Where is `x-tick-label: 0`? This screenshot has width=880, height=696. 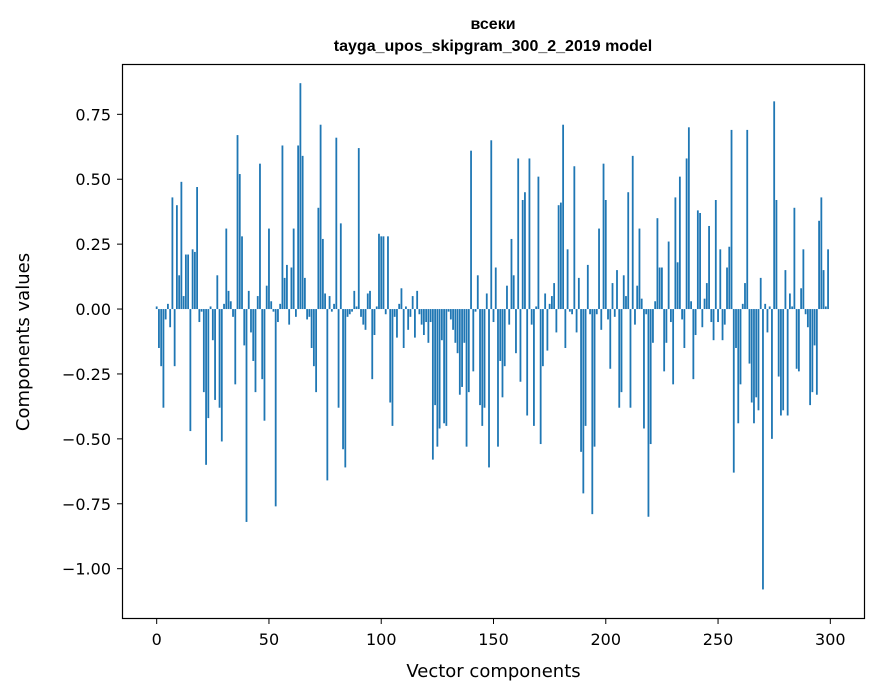
x-tick-label: 0 is located at coordinates (157, 639).